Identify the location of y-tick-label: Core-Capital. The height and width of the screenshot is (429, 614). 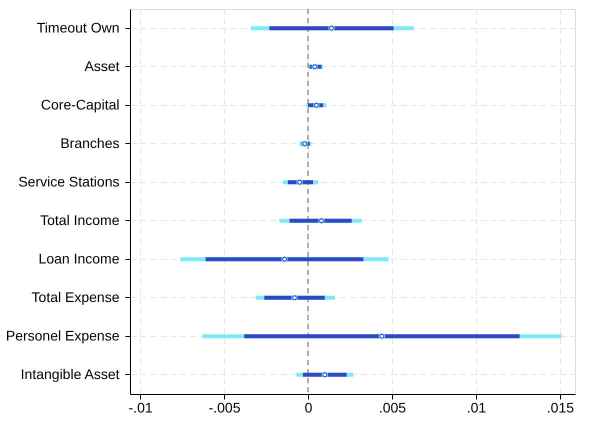
(80, 104).